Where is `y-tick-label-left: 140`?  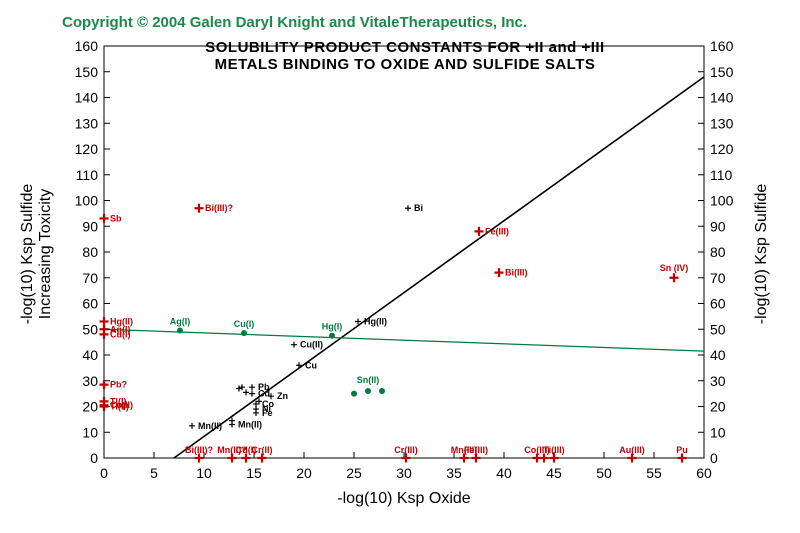
y-tick-label-left: 140 is located at coordinates (87, 98).